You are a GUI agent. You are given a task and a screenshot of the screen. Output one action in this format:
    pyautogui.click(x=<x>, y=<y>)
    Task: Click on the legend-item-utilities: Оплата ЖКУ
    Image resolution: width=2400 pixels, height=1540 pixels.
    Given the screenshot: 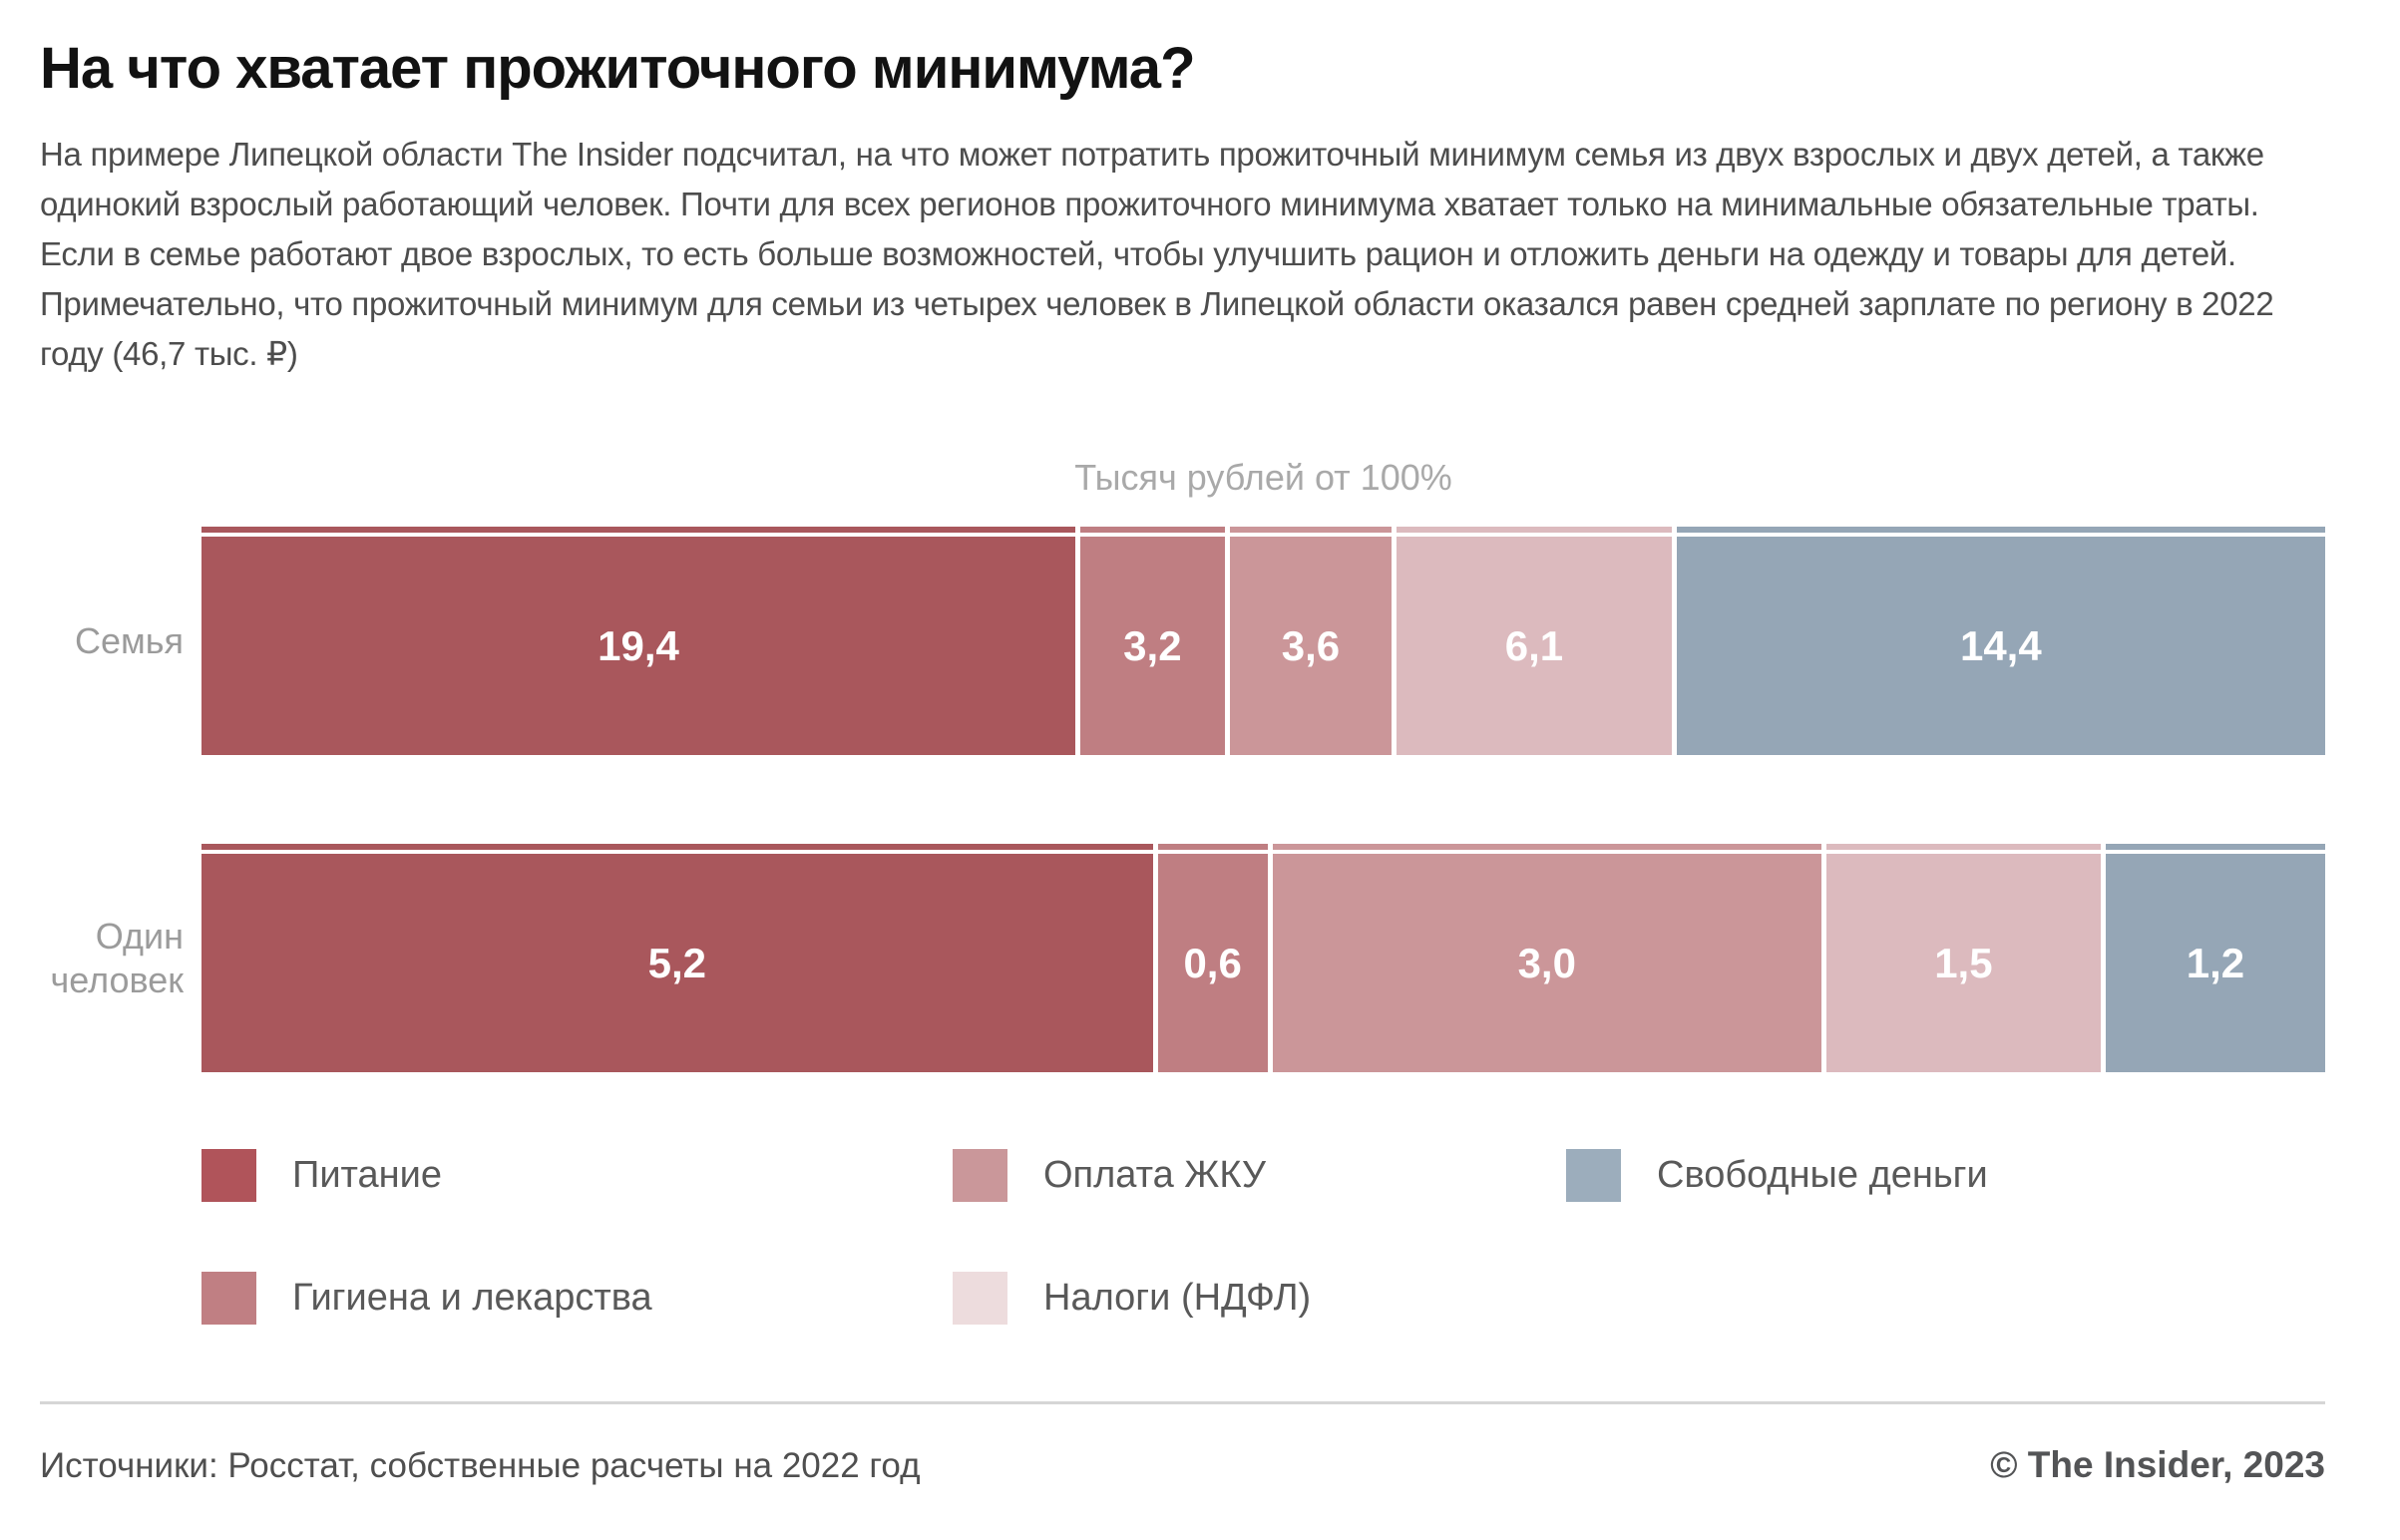 What is the action you would take?
    pyautogui.click(x=1259, y=1175)
    